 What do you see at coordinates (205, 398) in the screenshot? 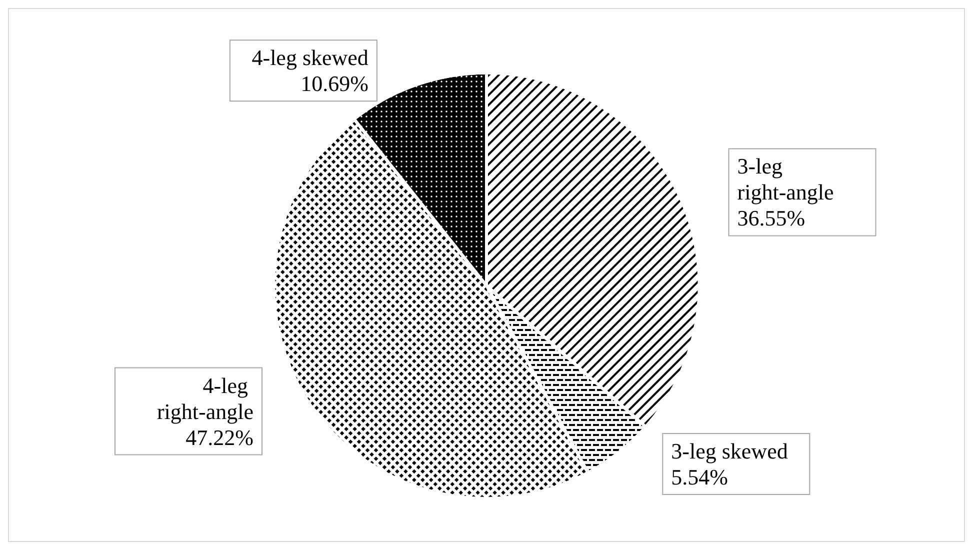
I see `slice-label: 4-leg right-angle` at bounding box center [205, 398].